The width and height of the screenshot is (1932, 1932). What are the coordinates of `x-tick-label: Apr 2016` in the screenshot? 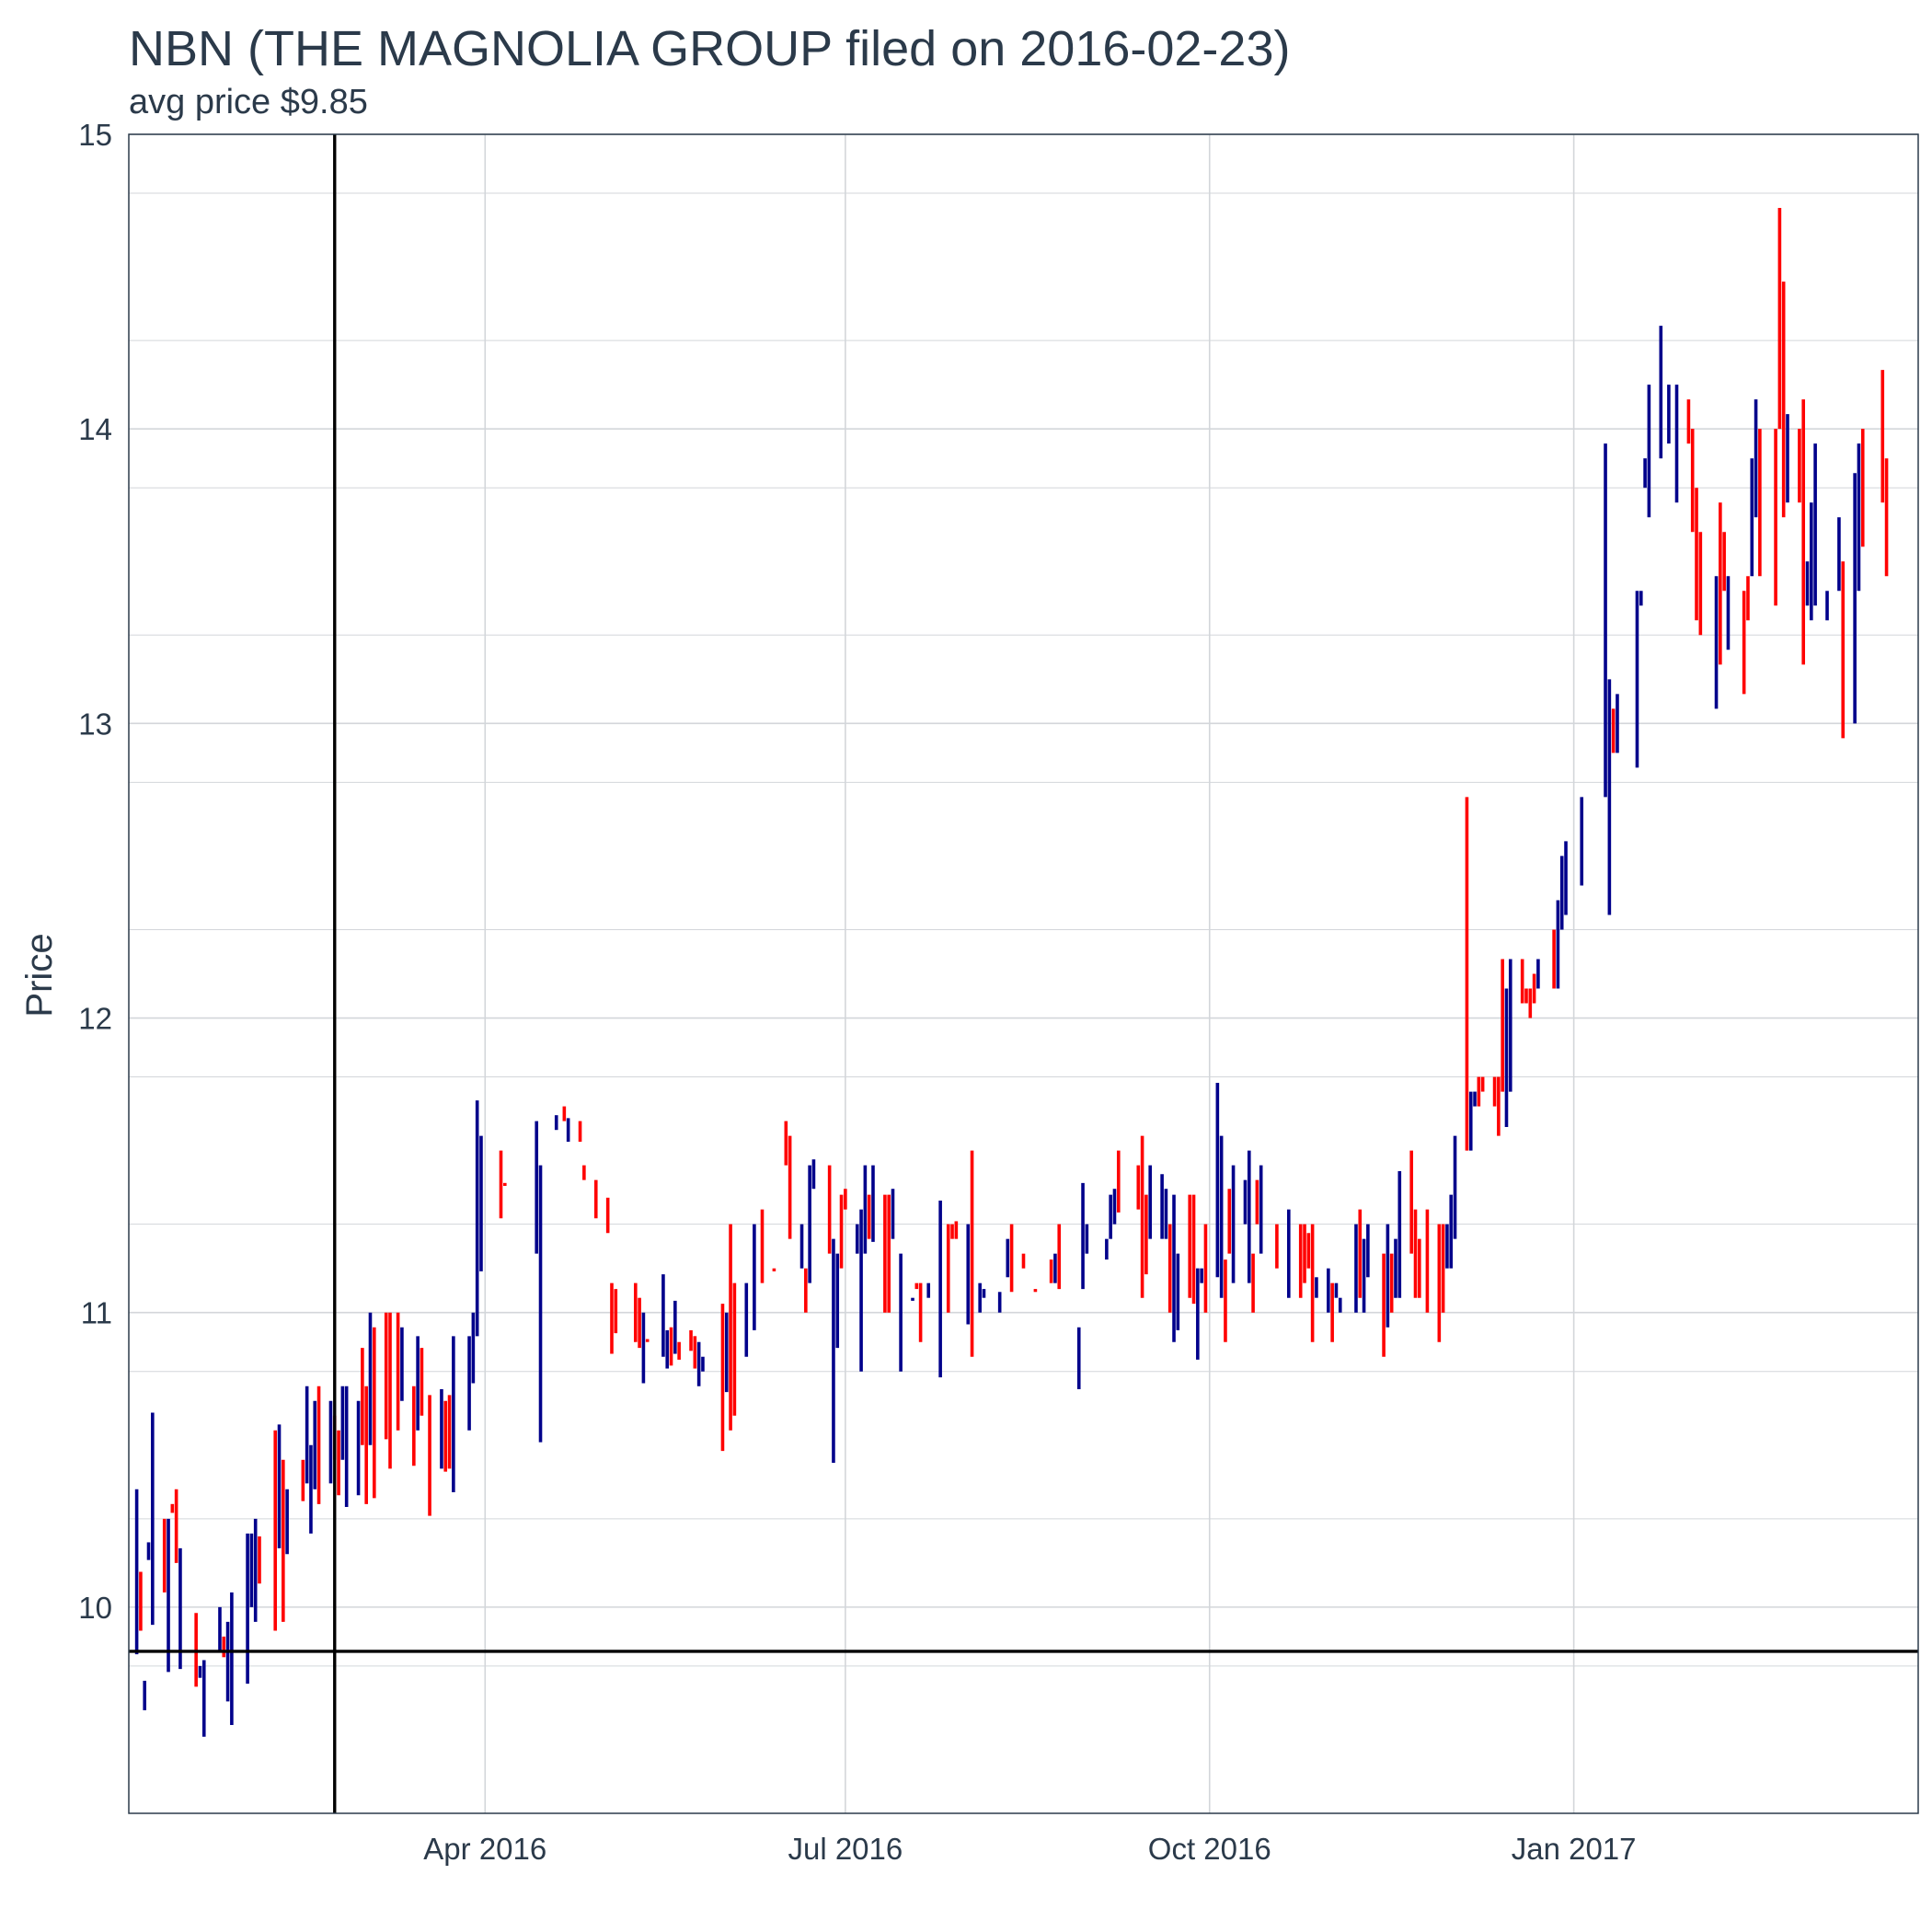 It's located at (484, 1849).